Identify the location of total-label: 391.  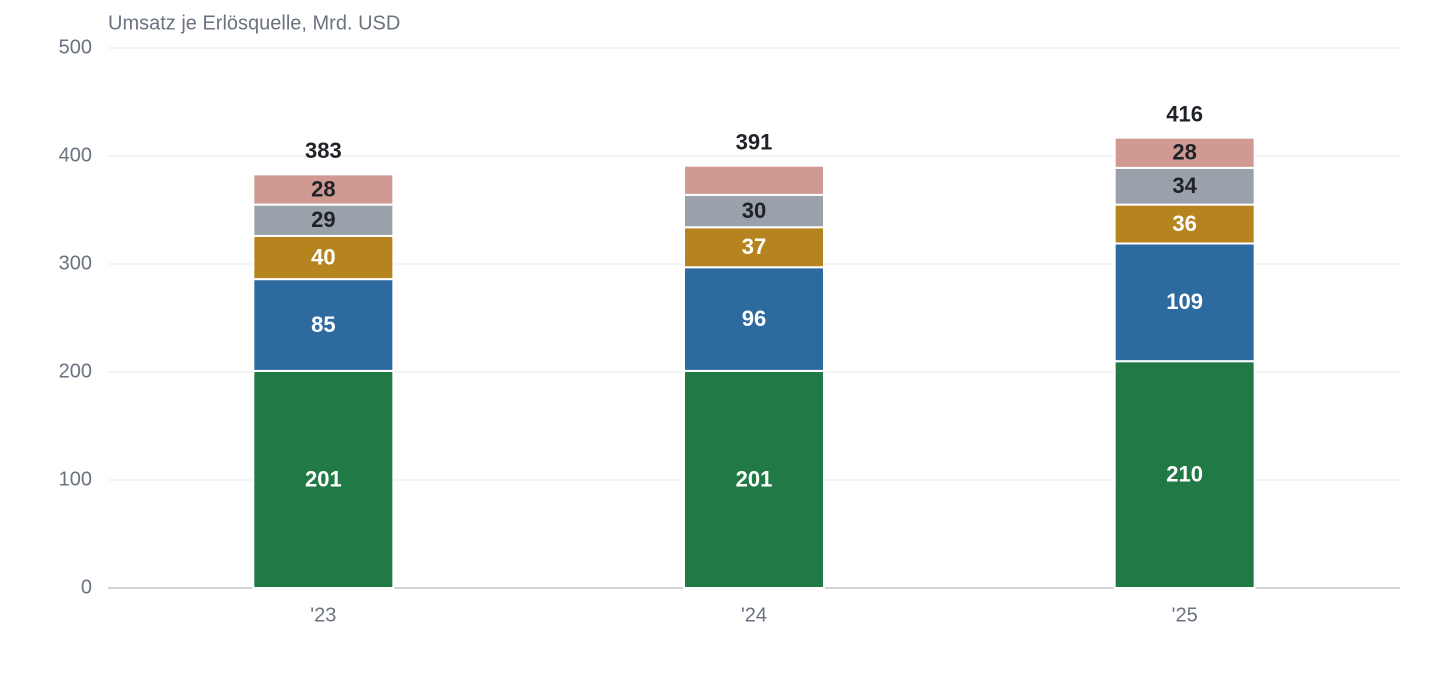
(754, 142).